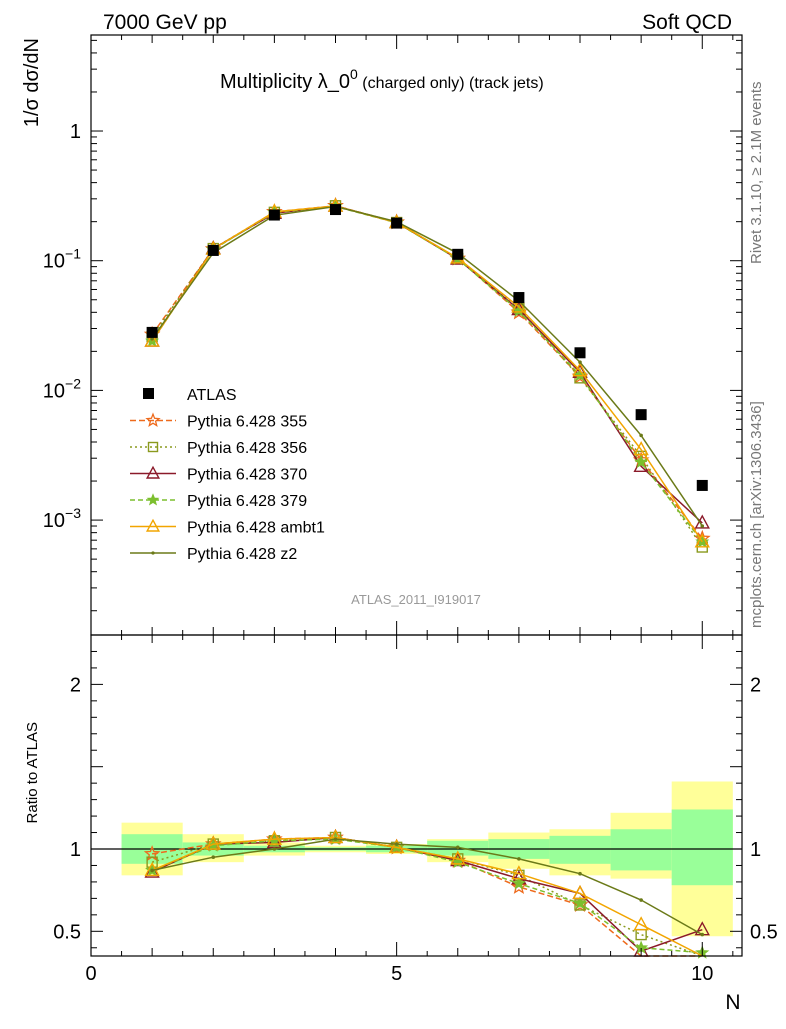 The image size is (786, 1029). Describe the element at coordinates (285, 82) in the screenshot. I see `plot-title-main: Multiplicity λ_0` at that location.